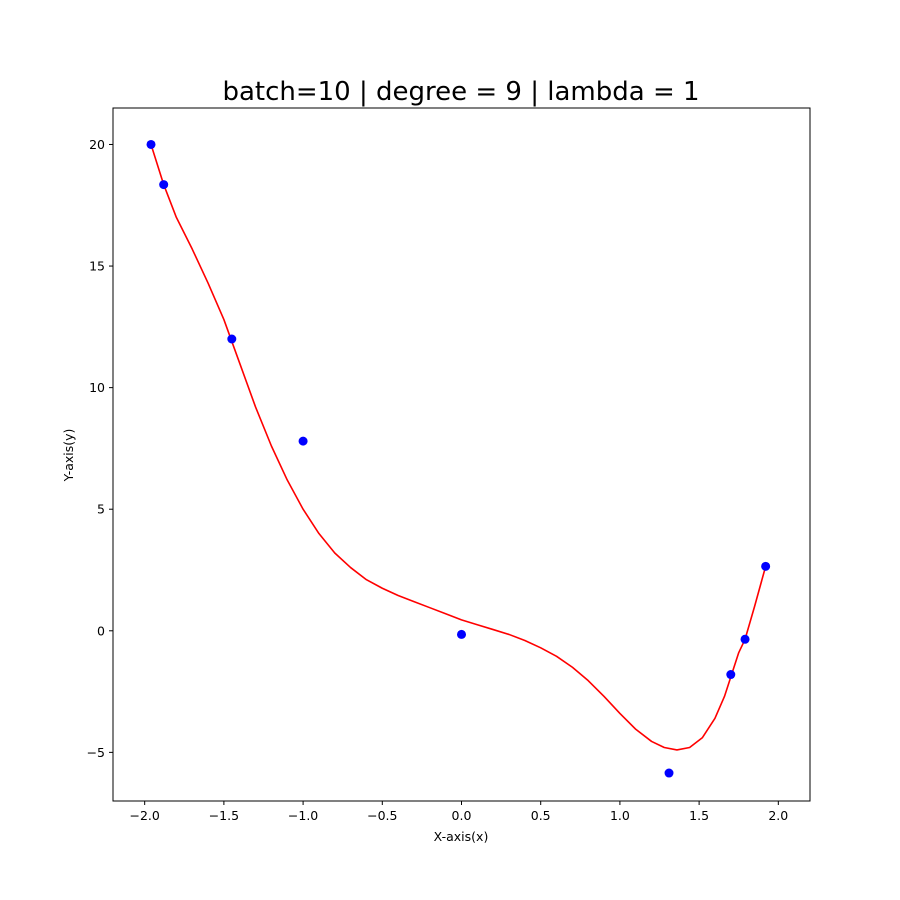 The image size is (900, 900). What do you see at coordinates (460, 92) in the screenshot?
I see `chart-title: batch=10 | degree = 9 | lambda = 1` at bounding box center [460, 92].